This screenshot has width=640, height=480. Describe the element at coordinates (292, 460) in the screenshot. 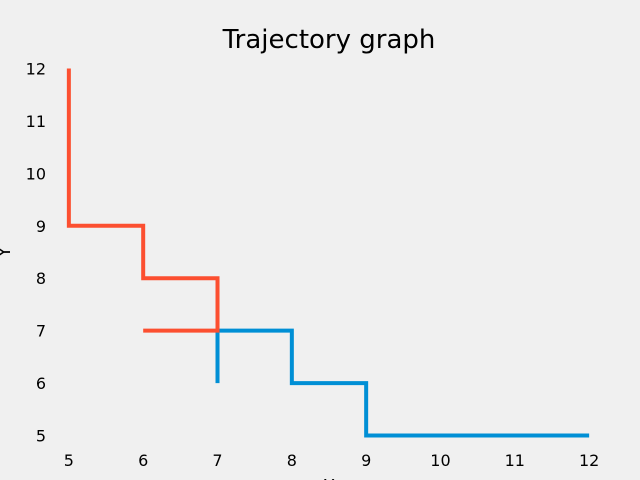

I see `x-tick-label: 8` at that location.